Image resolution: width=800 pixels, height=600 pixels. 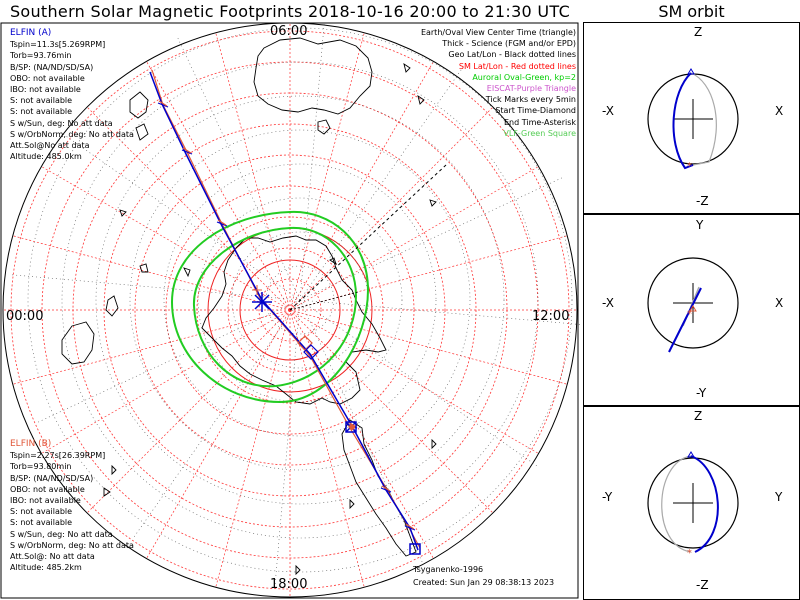 I want to click on created-label: Created: Sun Jan 29 08:38:13 2023, so click(x=484, y=582).